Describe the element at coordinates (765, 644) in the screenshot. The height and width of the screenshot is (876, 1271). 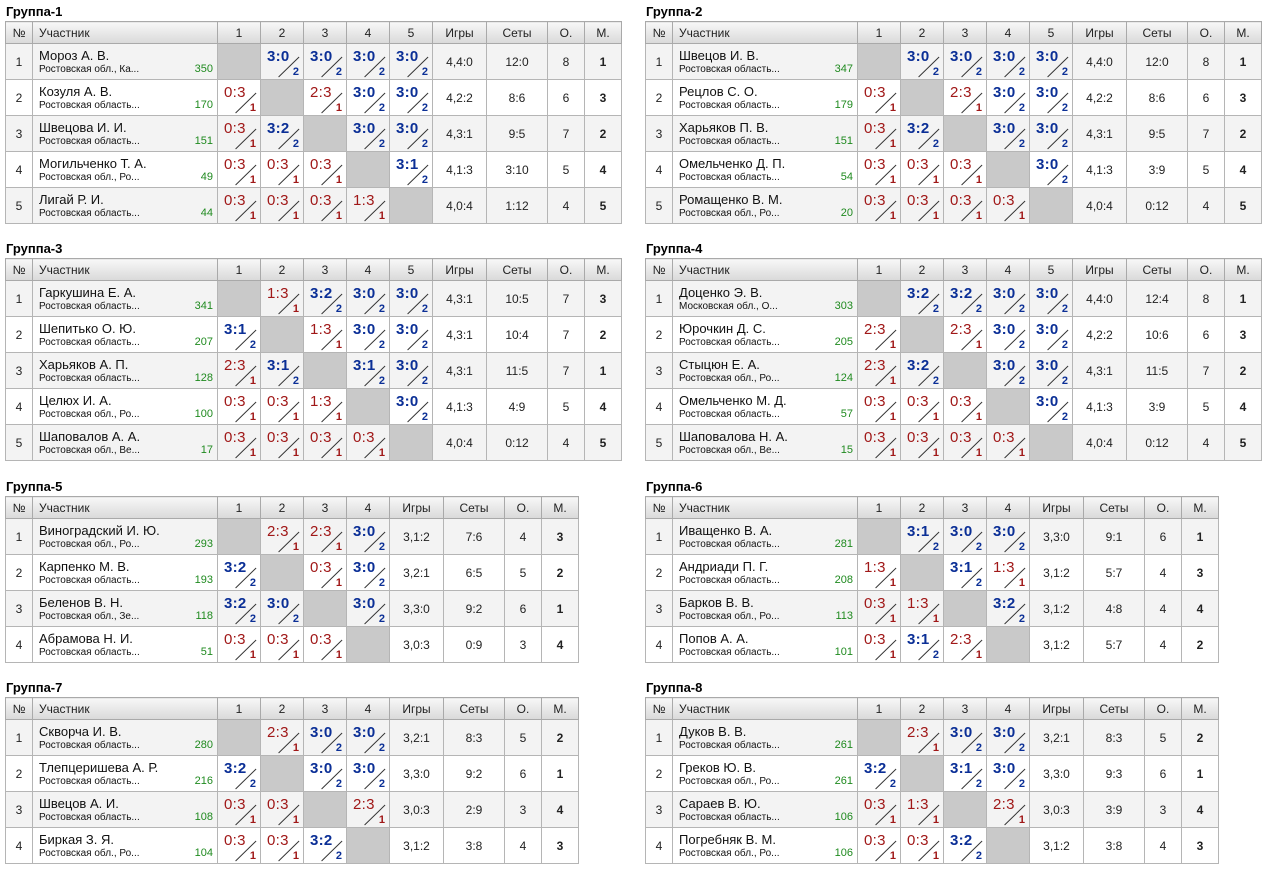
I see `player-cell: Попов А. А. Ростовская область... 101` at that location.